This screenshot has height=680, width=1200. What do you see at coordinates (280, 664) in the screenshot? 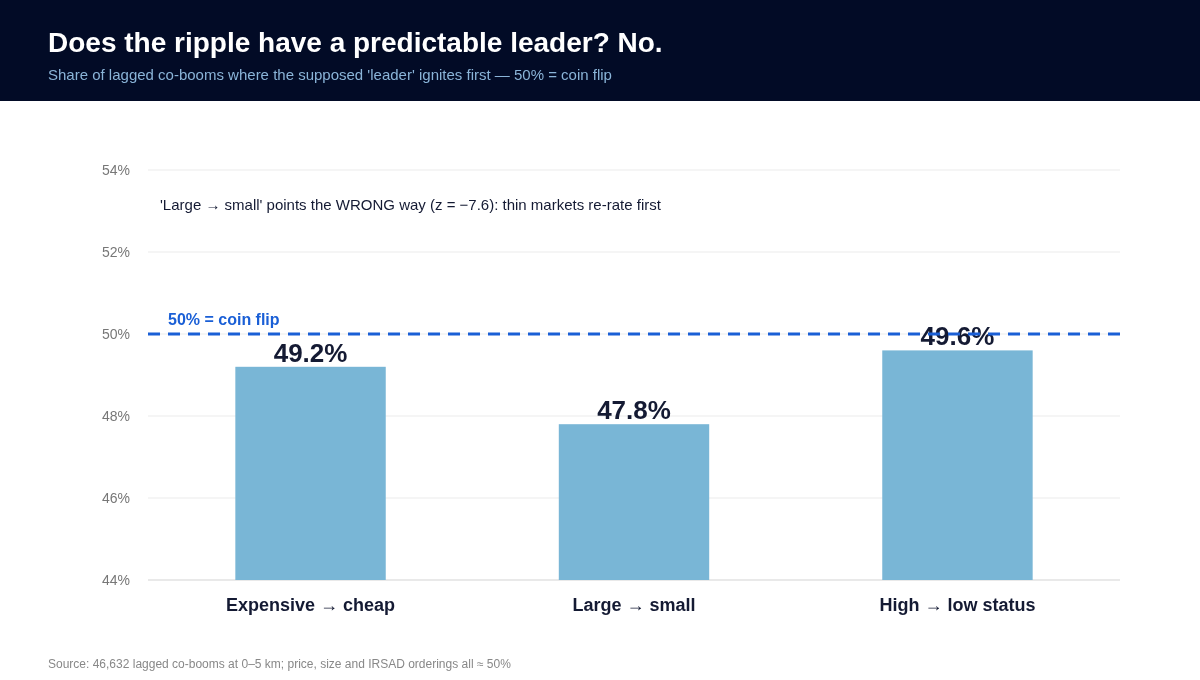
I see `source-note: Source: 46,632 lagged co-booms at 0–5 km; price, size and IRSAD orderings all ≈ 50%` at bounding box center [280, 664].